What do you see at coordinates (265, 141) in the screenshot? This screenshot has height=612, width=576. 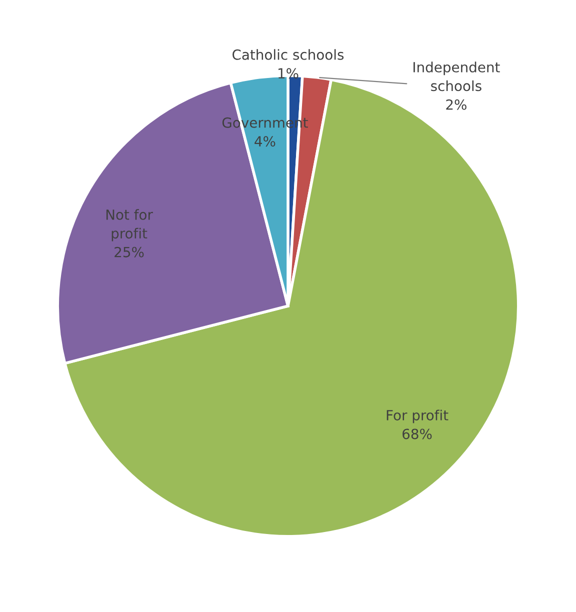 I see `data-label: 4%` at bounding box center [265, 141].